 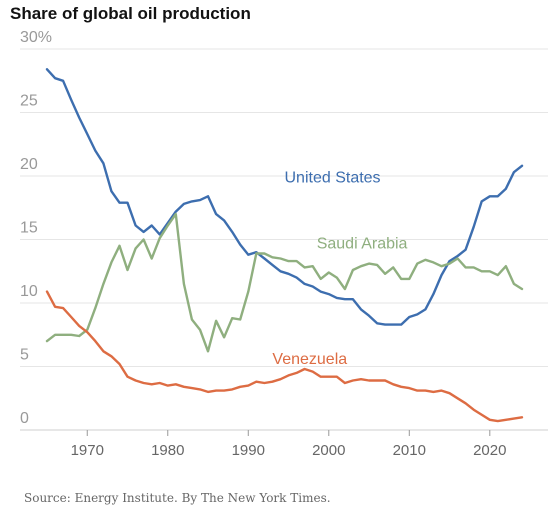 What do you see at coordinates (29, 164) in the screenshot?
I see `y-tick-label-20: 20` at bounding box center [29, 164].